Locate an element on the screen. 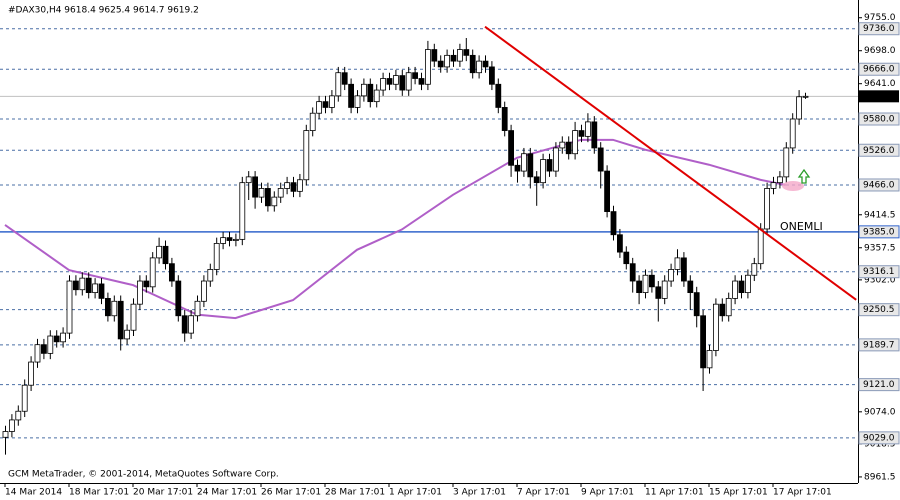 This screenshot has width=900, height=500. x-tick-label: 26 Mar 17:01 is located at coordinates (291, 493).